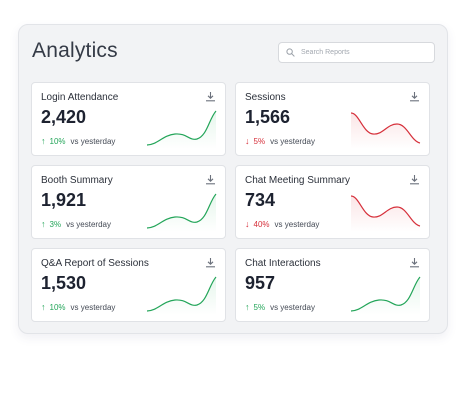  I want to click on card-value: 2,420, so click(64, 117).